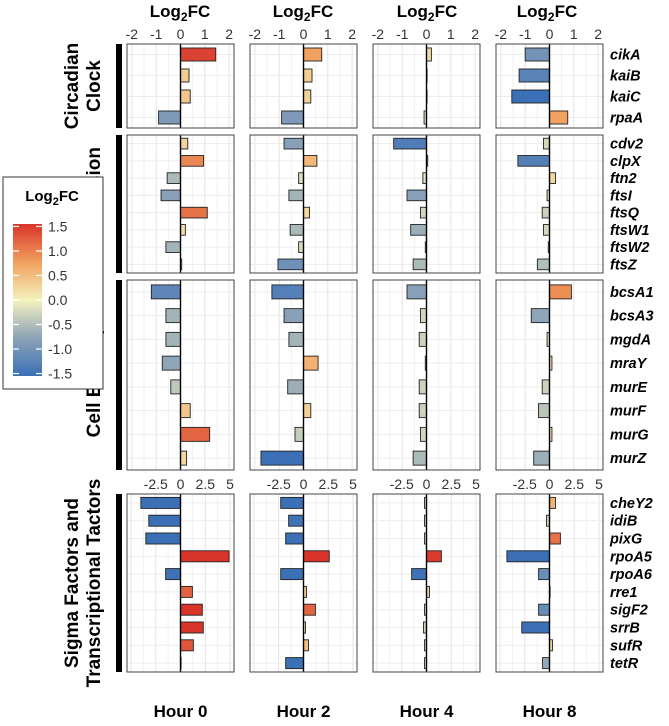 The height and width of the screenshot is (726, 669). What do you see at coordinates (58, 275) in the screenshot?
I see `legend-tick-label: 0.5` at bounding box center [58, 275].